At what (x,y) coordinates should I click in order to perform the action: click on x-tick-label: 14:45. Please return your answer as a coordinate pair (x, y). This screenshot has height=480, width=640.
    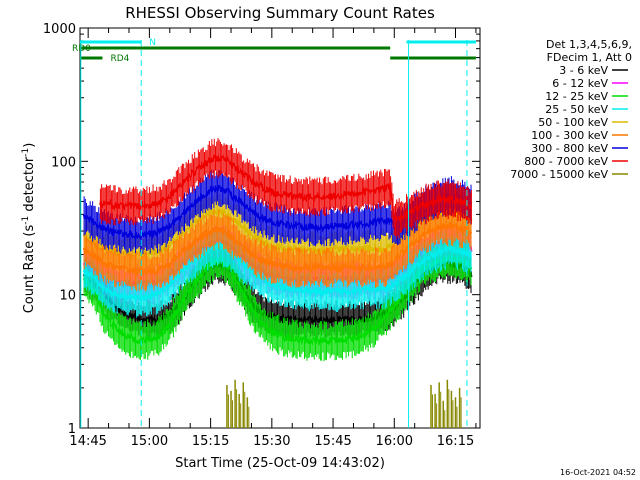
    Looking at the image, I should click on (87, 441).